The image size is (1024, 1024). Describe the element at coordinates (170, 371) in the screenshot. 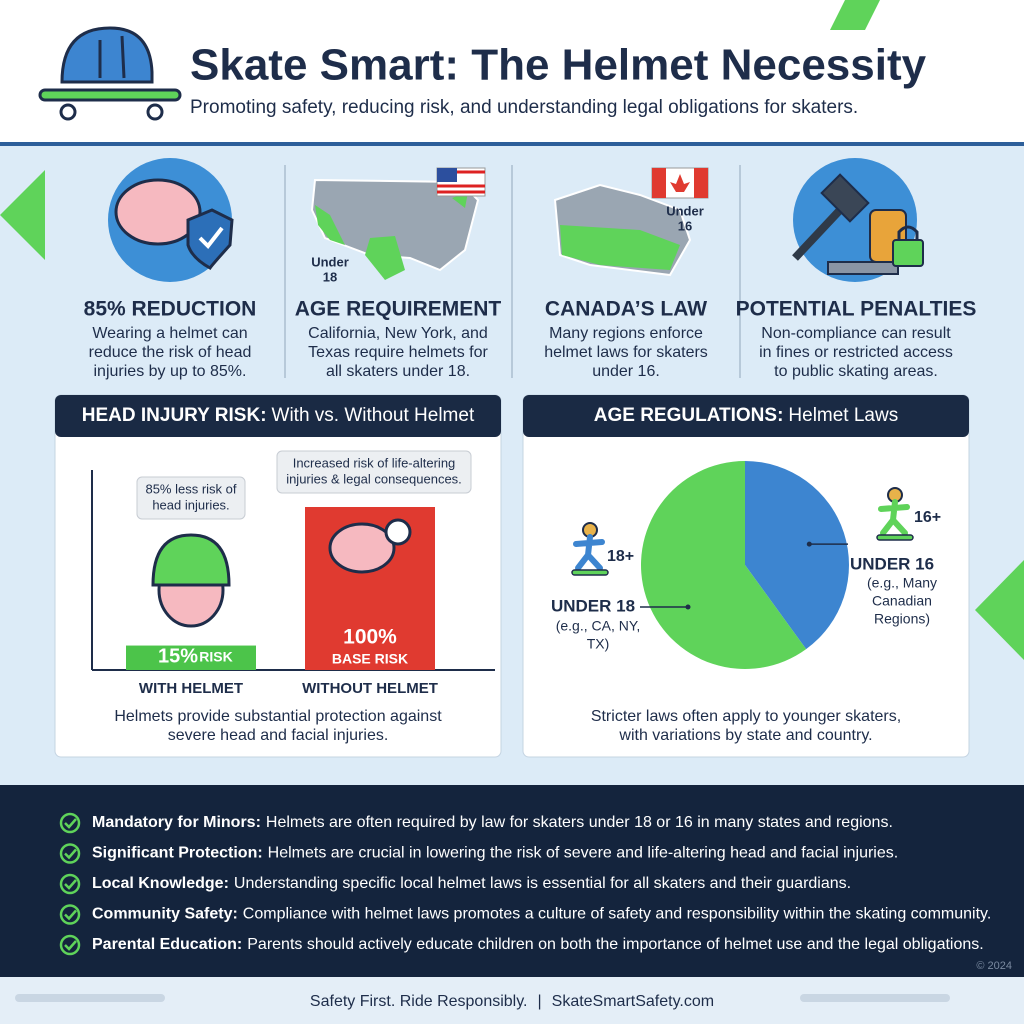

I see `stat-text: injuries by up to 85%.` at that location.